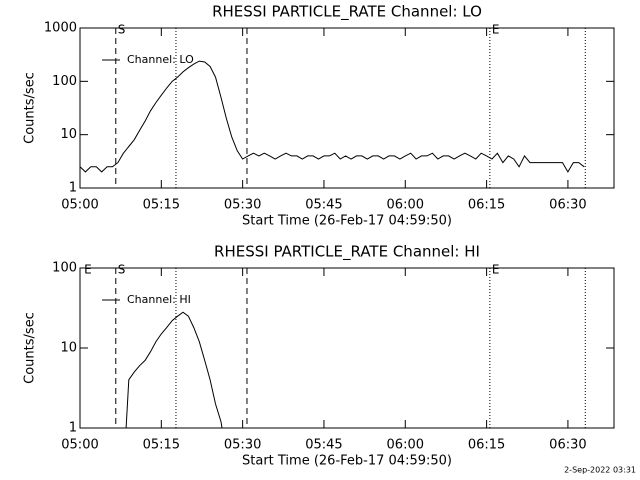 The width and height of the screenshot is (640, 480). I want to click on chart-title: RHESSI PARTICLE_RATE Channel: LO, so click(347, 12).